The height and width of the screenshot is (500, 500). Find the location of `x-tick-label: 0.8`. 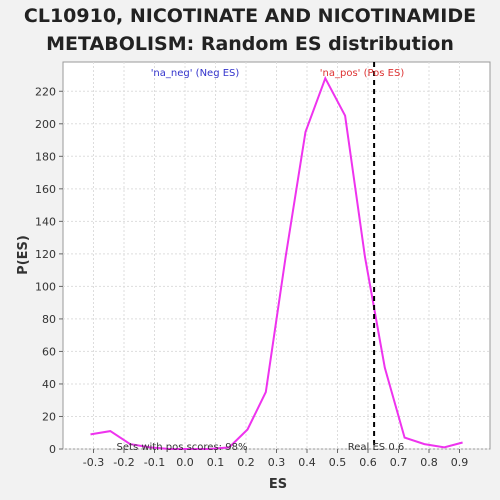

x-tick-label: 0.8 is located at coordinates (429, 462).